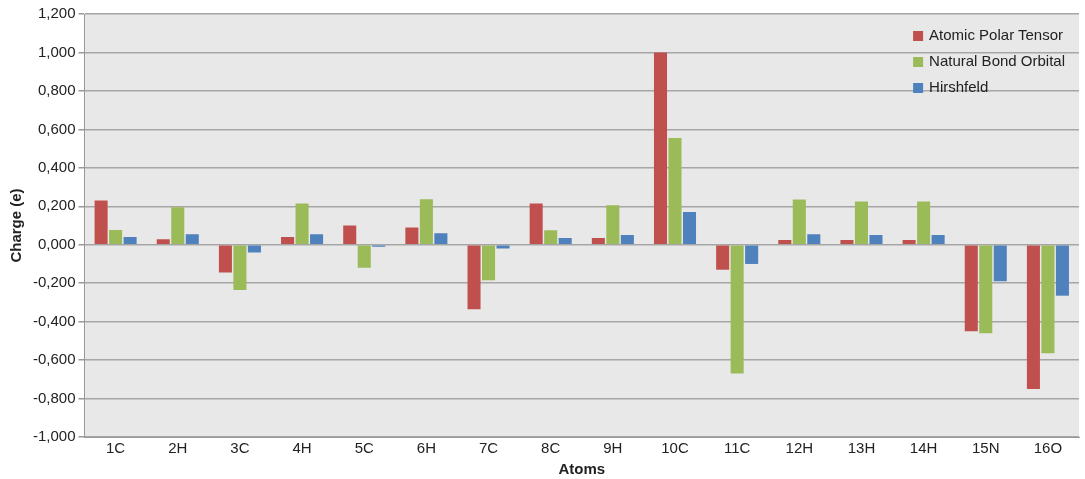 The image size is (1085, 479). I want to click on x-tick-label: 7C, so click(488, 448).